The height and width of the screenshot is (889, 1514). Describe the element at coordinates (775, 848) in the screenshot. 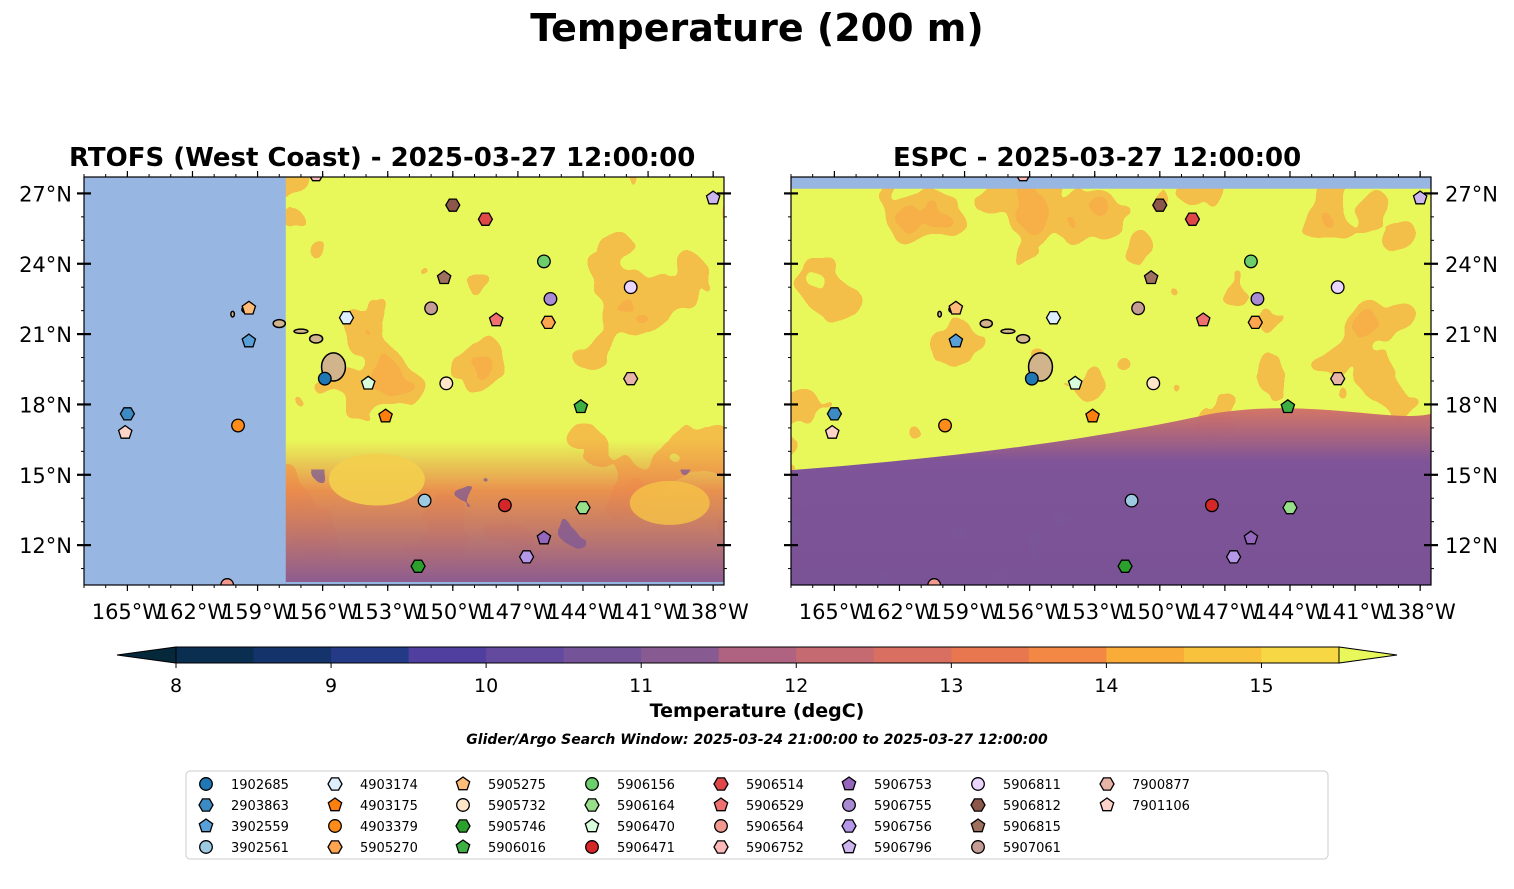

I see `legend-label: 5906752` at that location.